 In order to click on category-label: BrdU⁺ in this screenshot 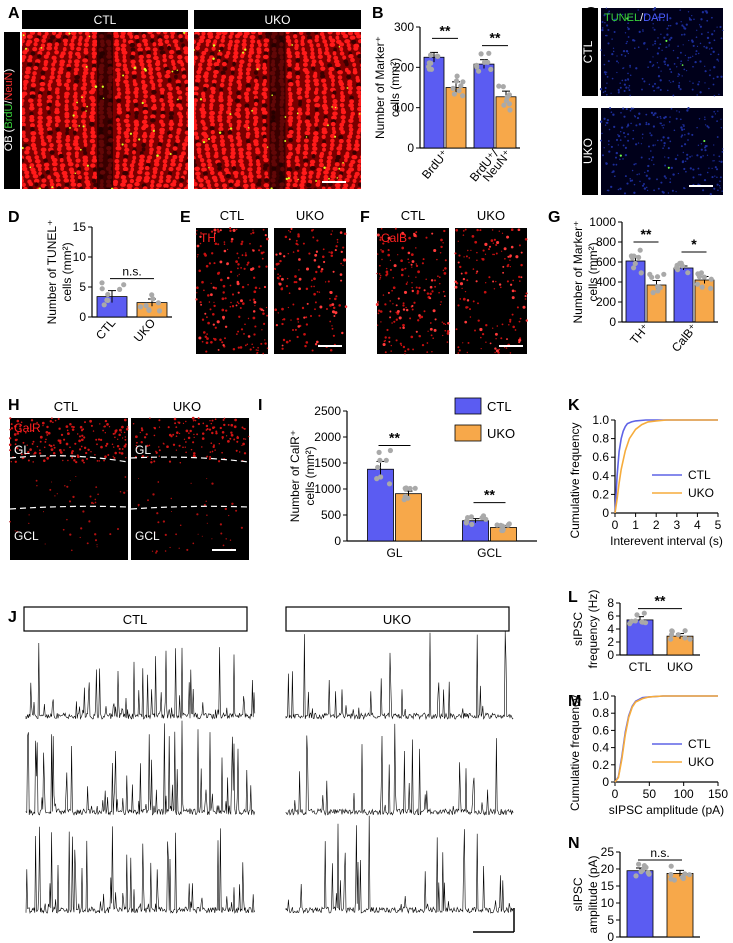, I will do `click(435, 164)`.